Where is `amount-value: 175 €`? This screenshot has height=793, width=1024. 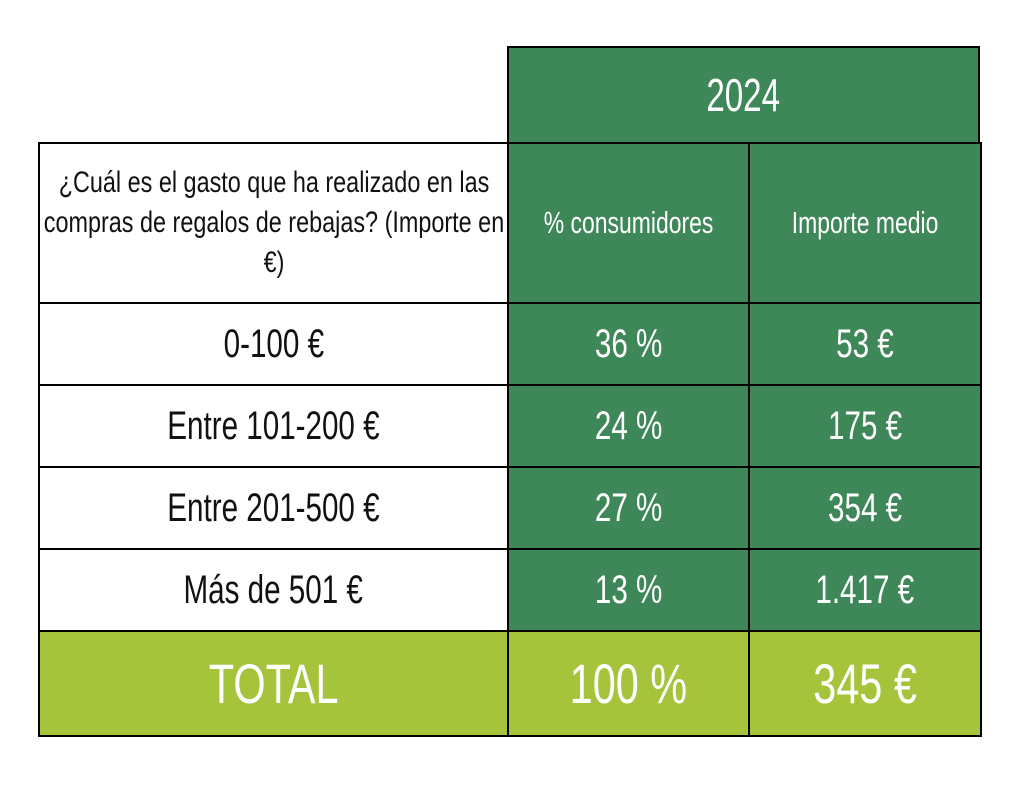
amount-value: 175 € is located at coordinates (865, 425).